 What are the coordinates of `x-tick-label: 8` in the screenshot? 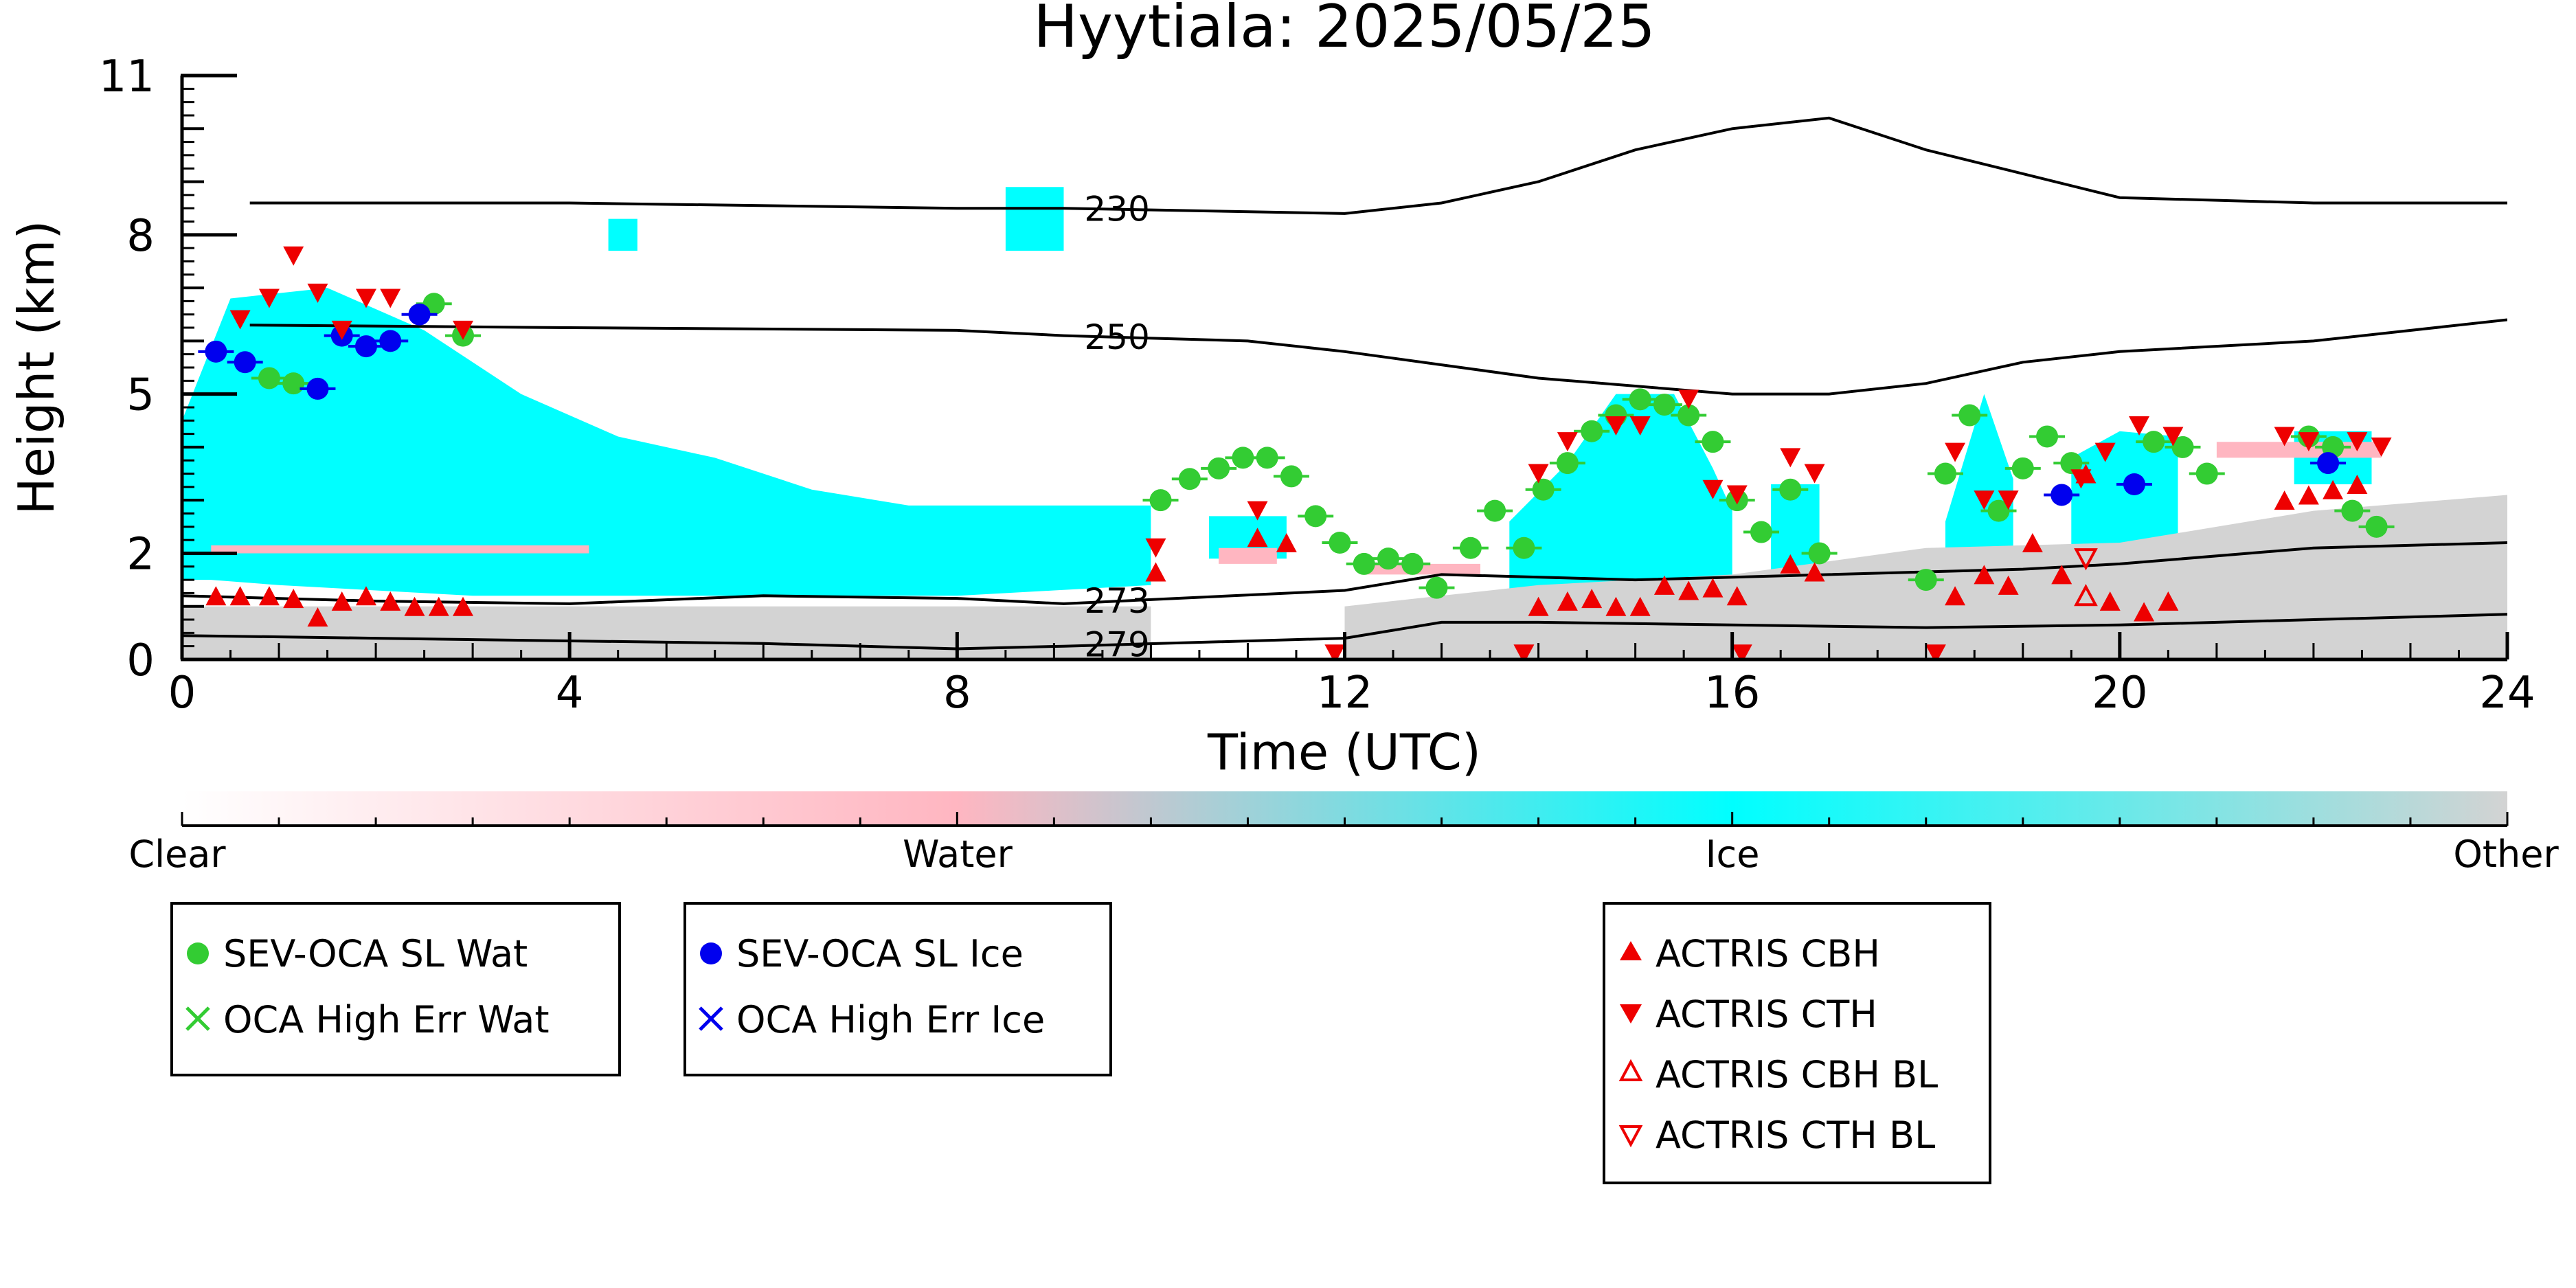 It's located at (957, 693).